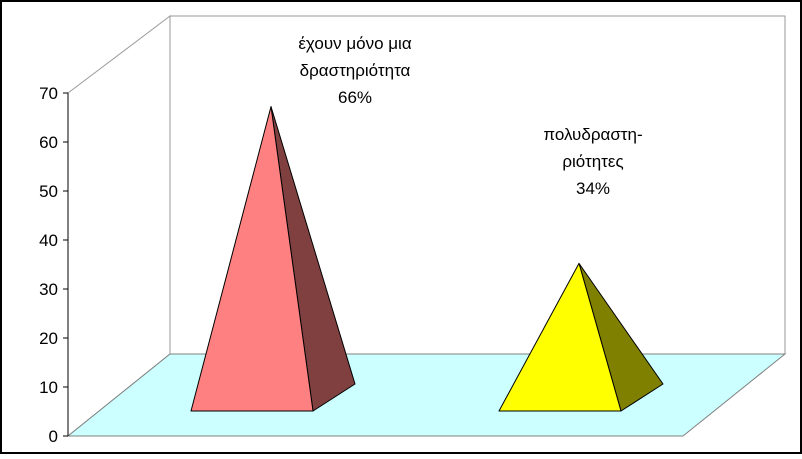  Describe the element at coordinates (53, 436) in the screenshot. I see `y-tick-label: 0` at that location.